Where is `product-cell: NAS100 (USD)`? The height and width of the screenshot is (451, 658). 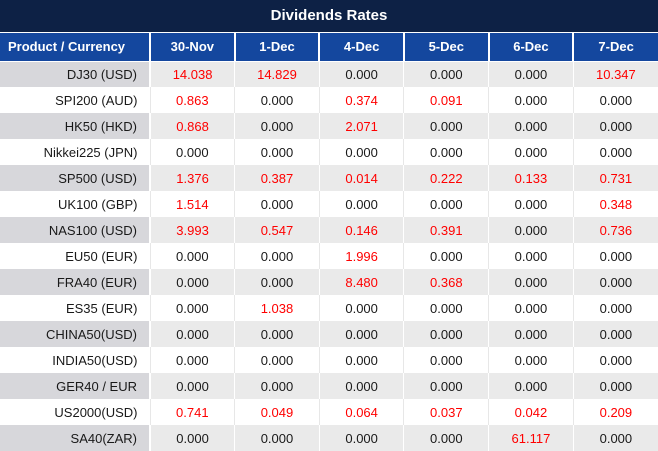 product-cell: NAS100 (USD) is located at coordinates (75, 230).